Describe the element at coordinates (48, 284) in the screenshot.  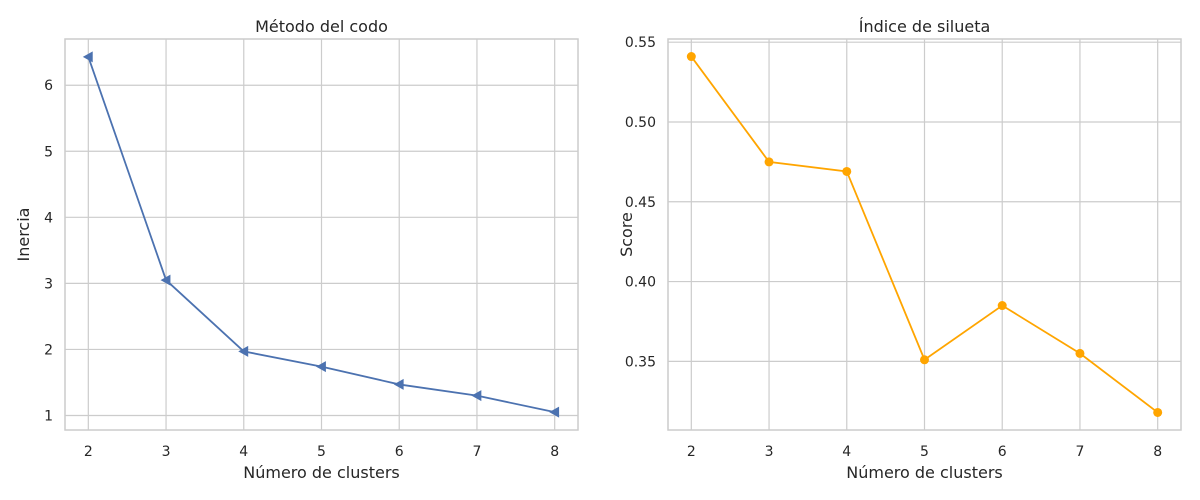
I see `elbow-y-tick-label: 3` at that location.